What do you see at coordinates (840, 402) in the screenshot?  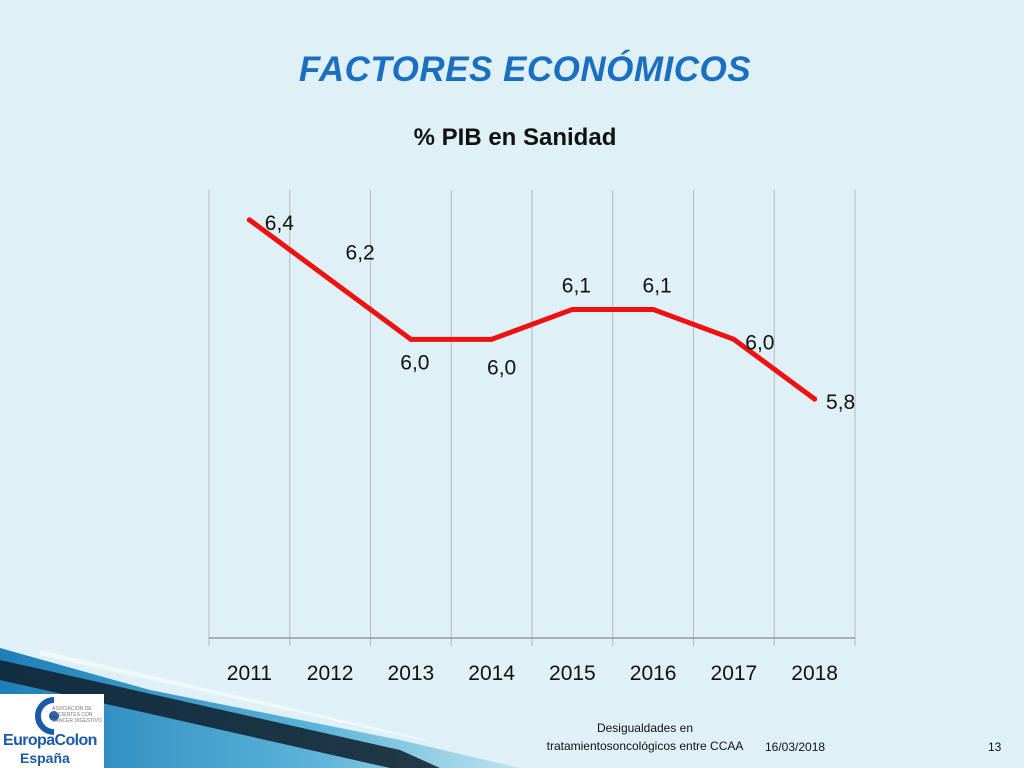 I see `data-label: 5,8` at bounding box center [840, 402].